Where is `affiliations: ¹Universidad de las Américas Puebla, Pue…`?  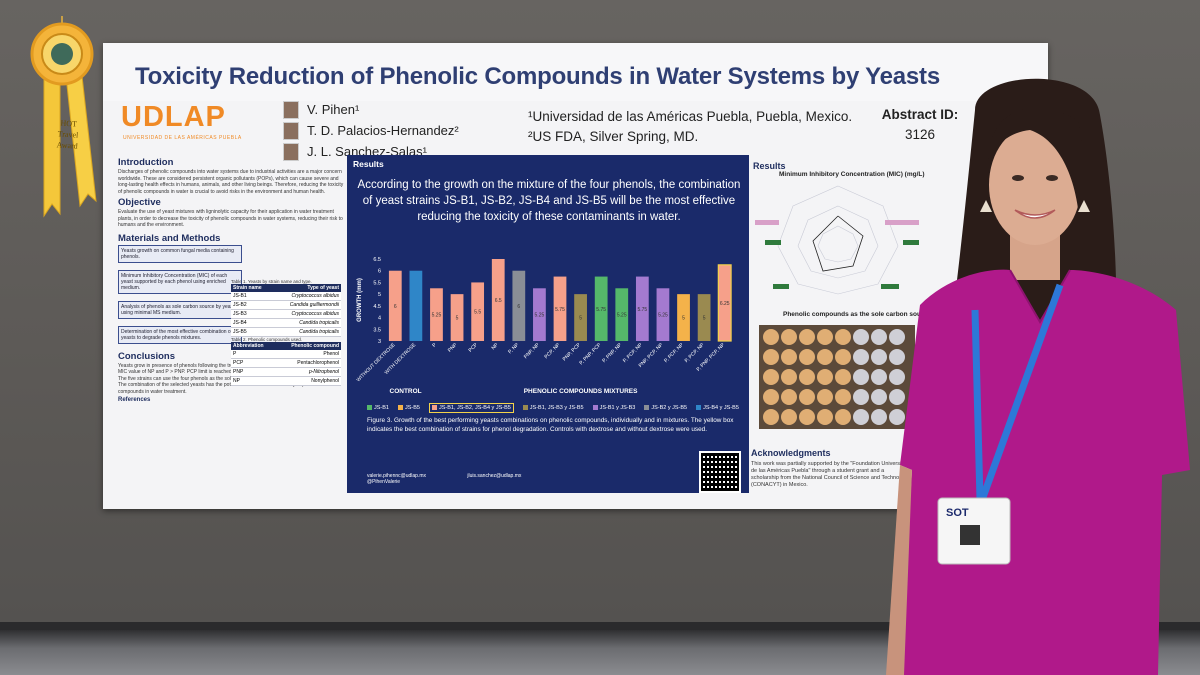 affiliations: ¹Universidad de las Américas Puebla, Pue… is located at coordinates (690, 127).